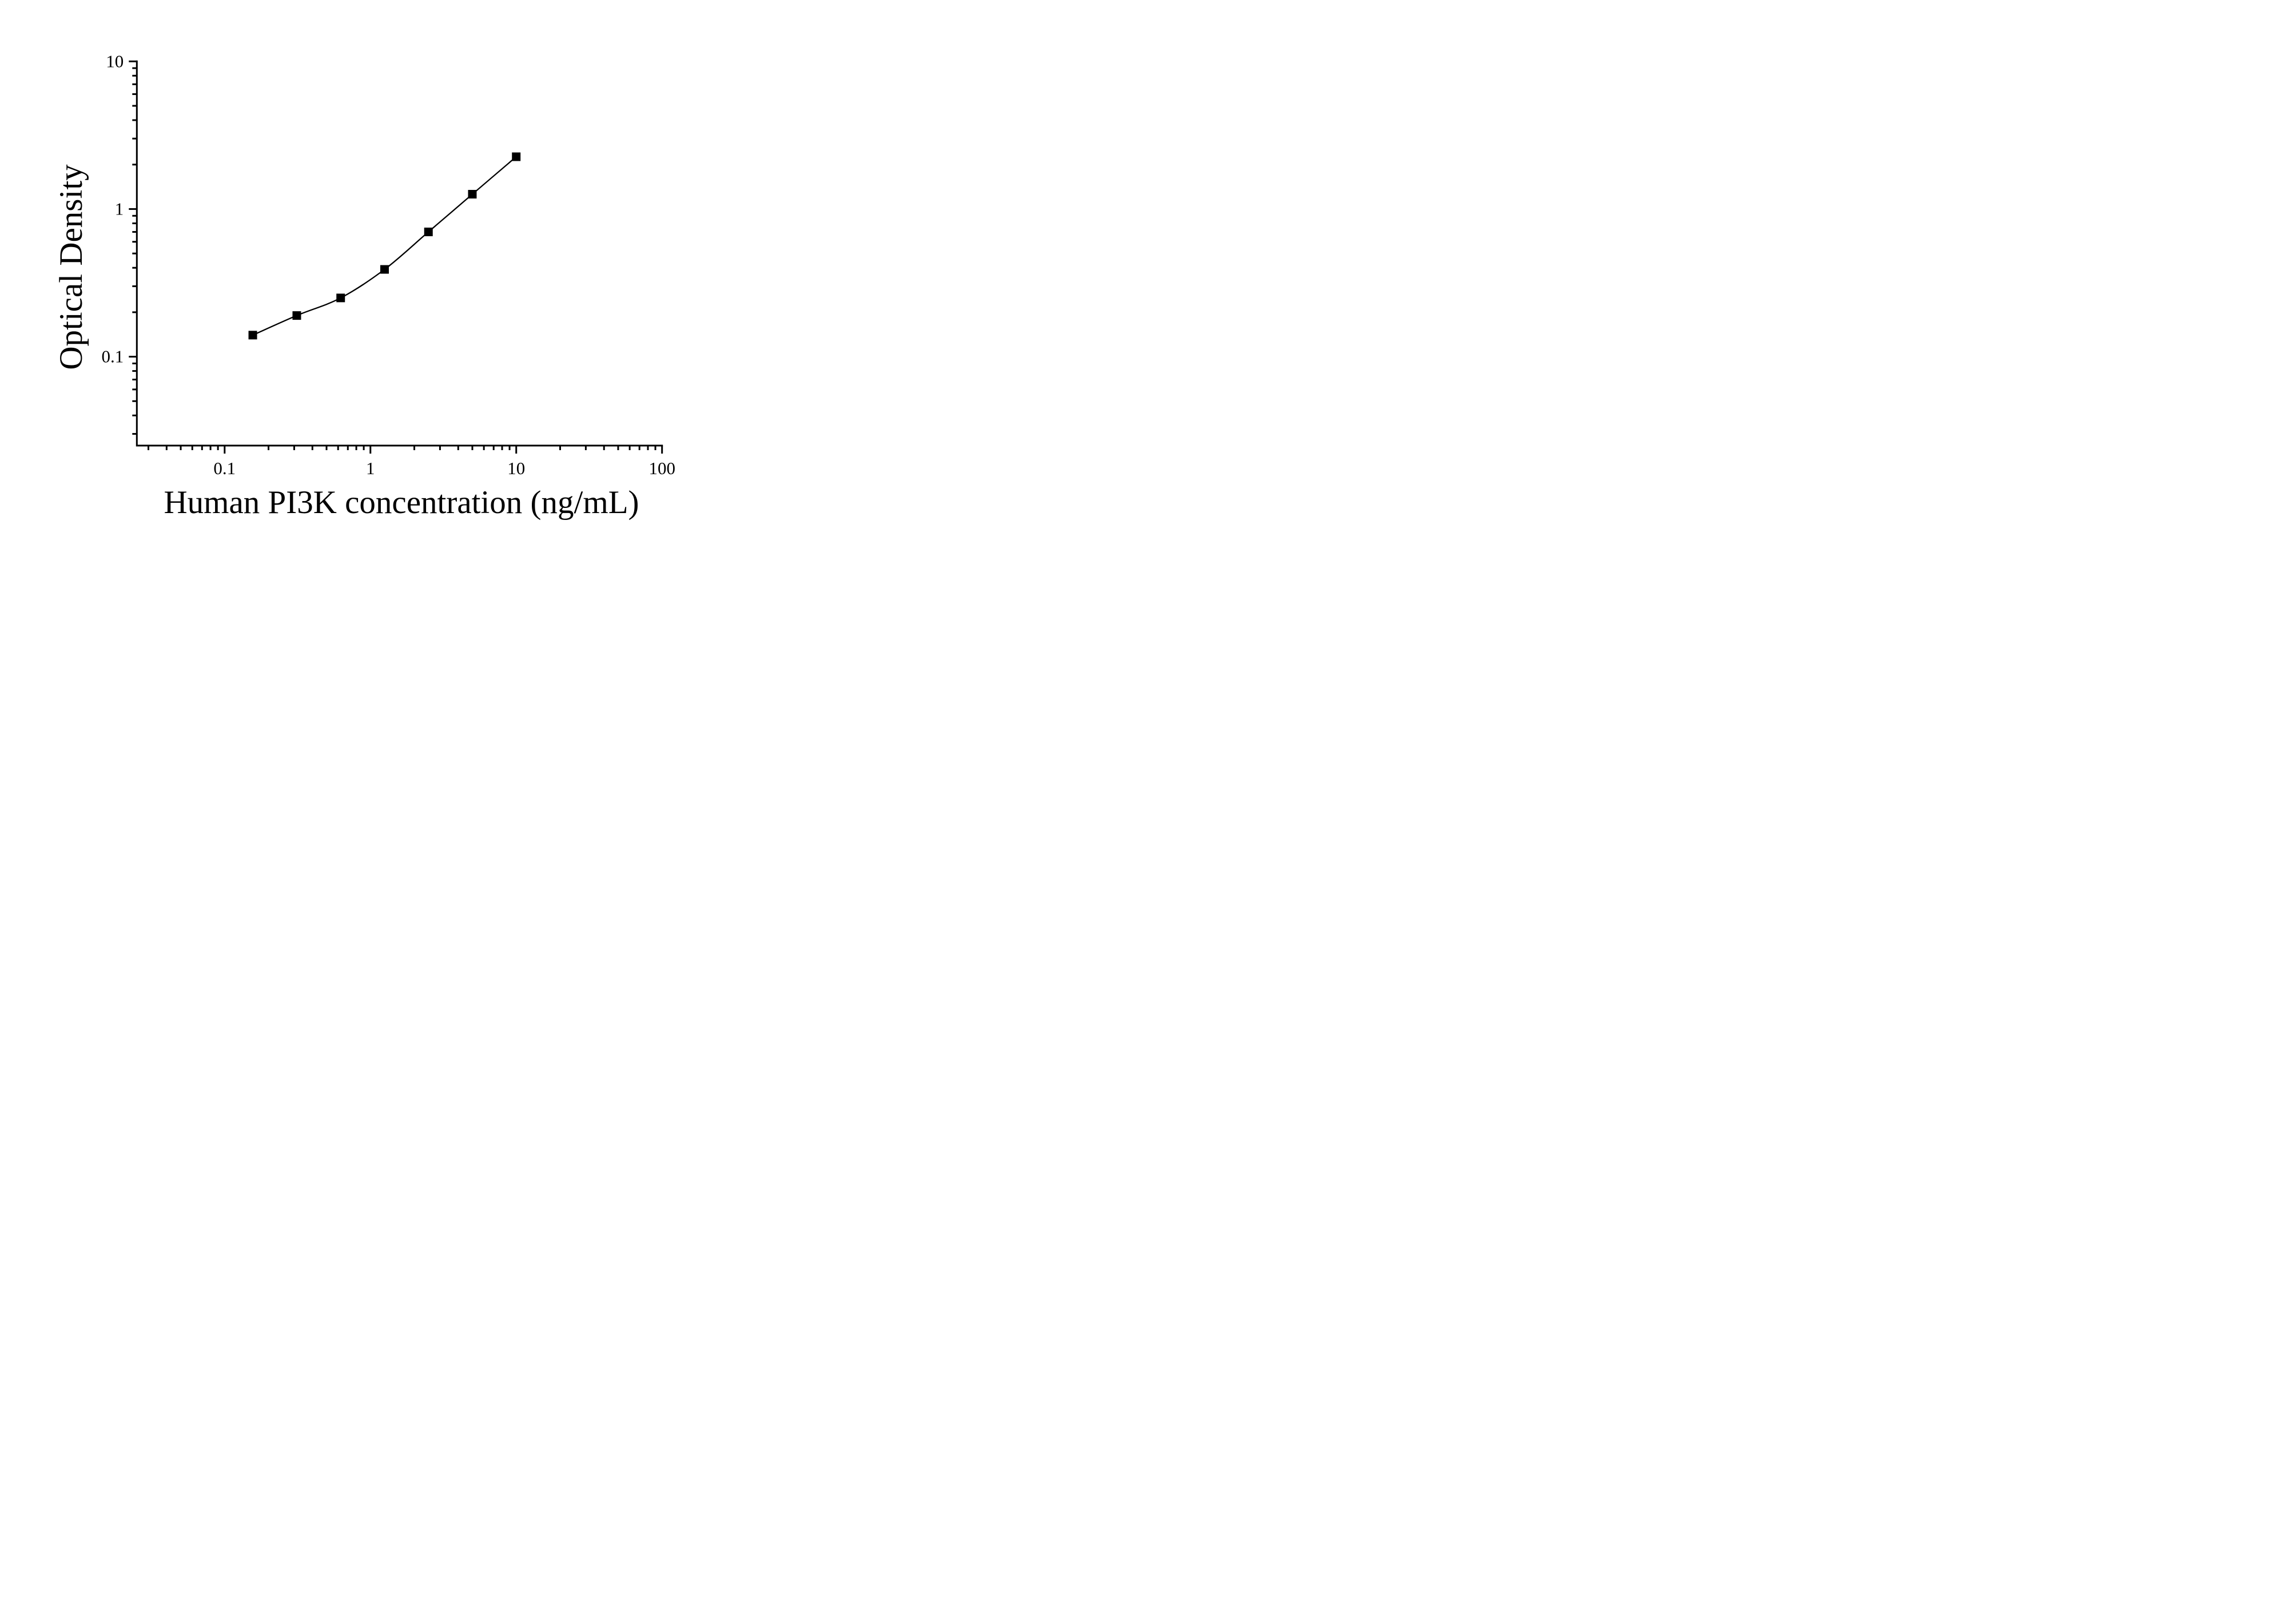 This screenshot has width=2296, height=1605. What do you see at coordinates (385, 246) in the screenshot?
I see `data-points` at bounding box center [385, 246].